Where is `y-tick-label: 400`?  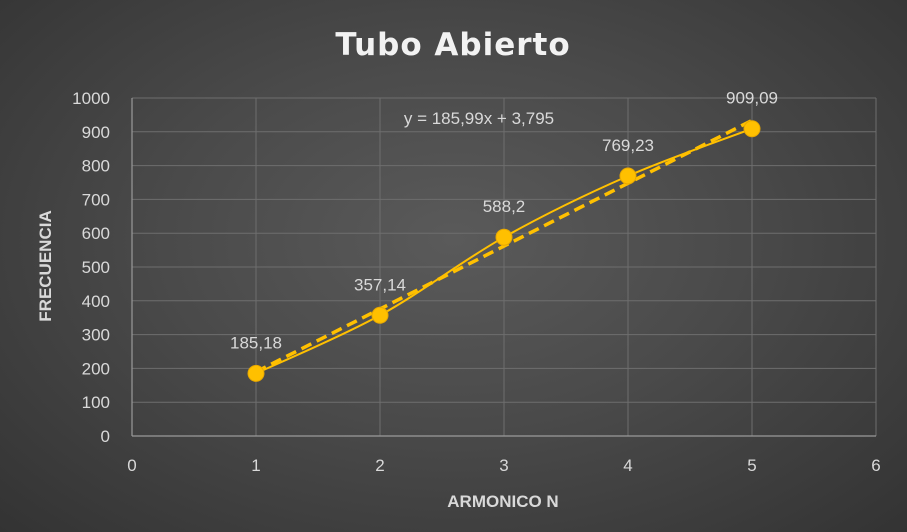
y-tick-label: 400 is located at coordinates (96, 301).